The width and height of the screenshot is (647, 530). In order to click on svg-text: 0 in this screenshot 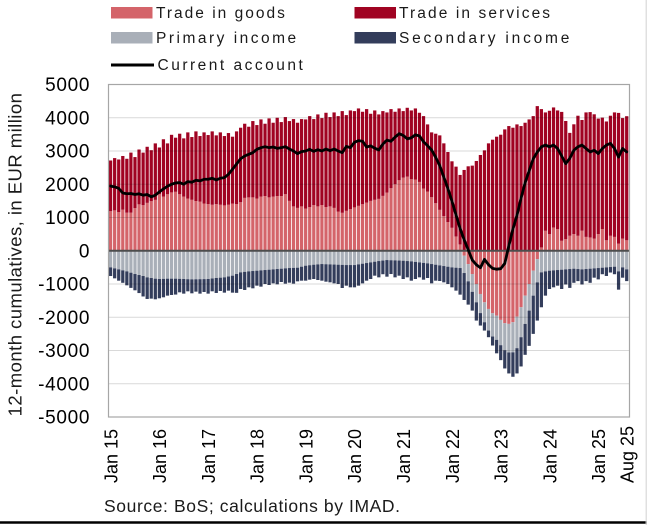, I will do `click(84, 251)`.